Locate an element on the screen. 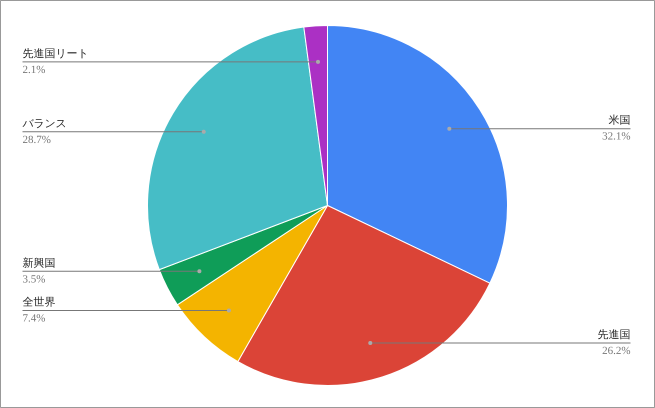 The image size is (655, 408). data-label: 7.4% is located at coordinates (34, 318).